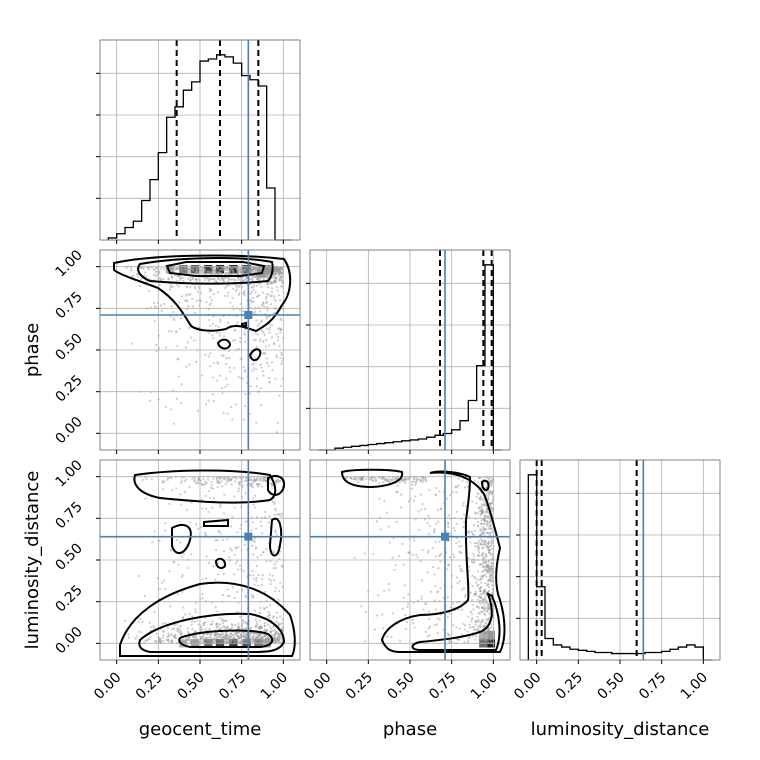 This screenshot has width=760, height=760. I want to click on y-tick-label: 1.00, so click(68, 263).